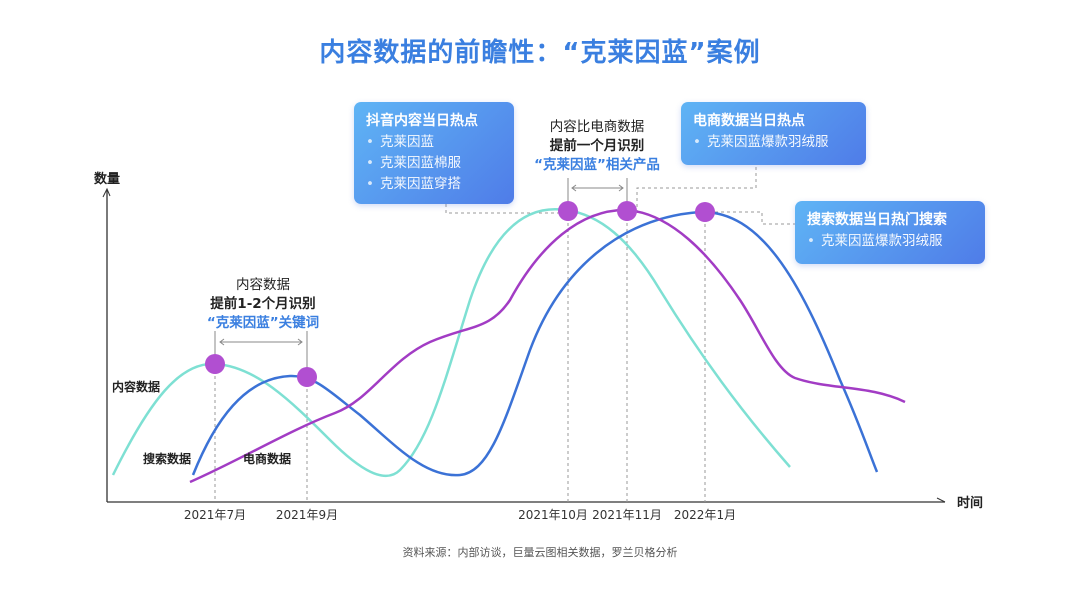  What do you see at coordinates (705, 515) in the screenshot?
I see `tick-label: 2022年1月` at bounding box center [705, 515].